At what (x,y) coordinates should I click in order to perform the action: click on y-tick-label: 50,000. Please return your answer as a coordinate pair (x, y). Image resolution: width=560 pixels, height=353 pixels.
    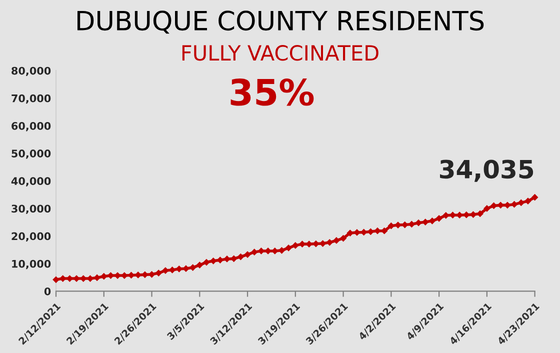
    Looking at the image, I should click on (31, 154).